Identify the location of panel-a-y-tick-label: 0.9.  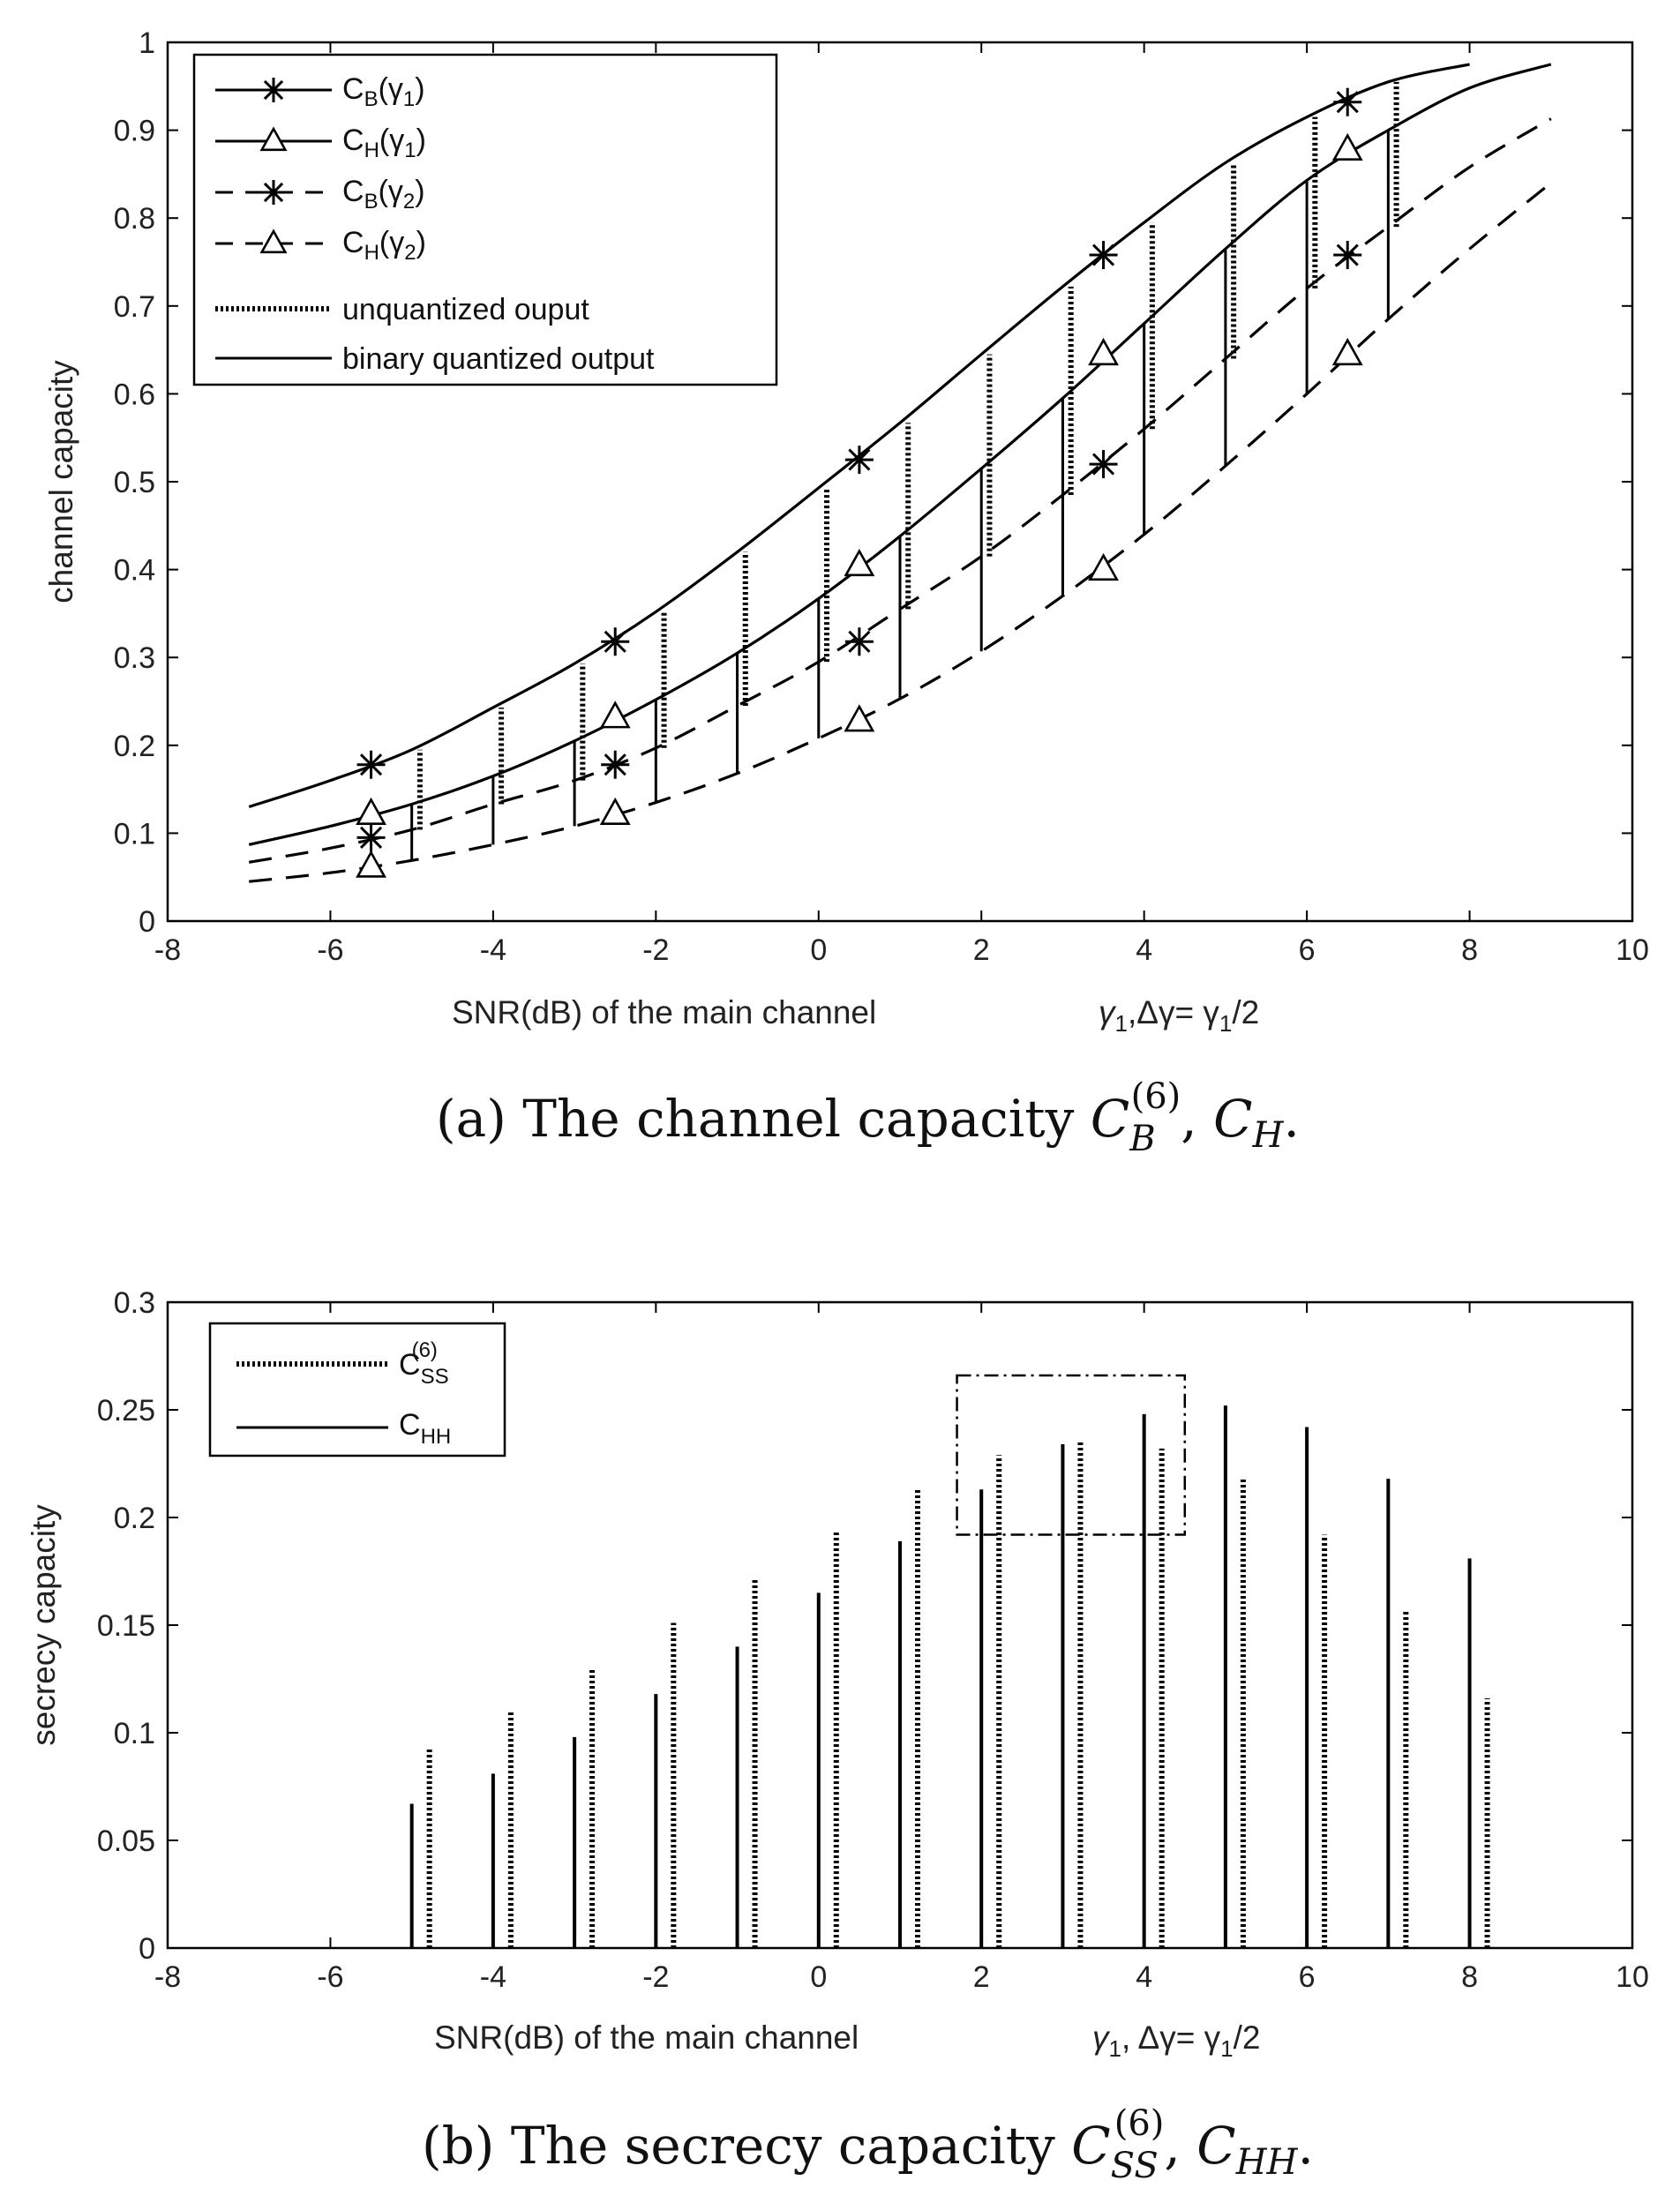
(134, 131).